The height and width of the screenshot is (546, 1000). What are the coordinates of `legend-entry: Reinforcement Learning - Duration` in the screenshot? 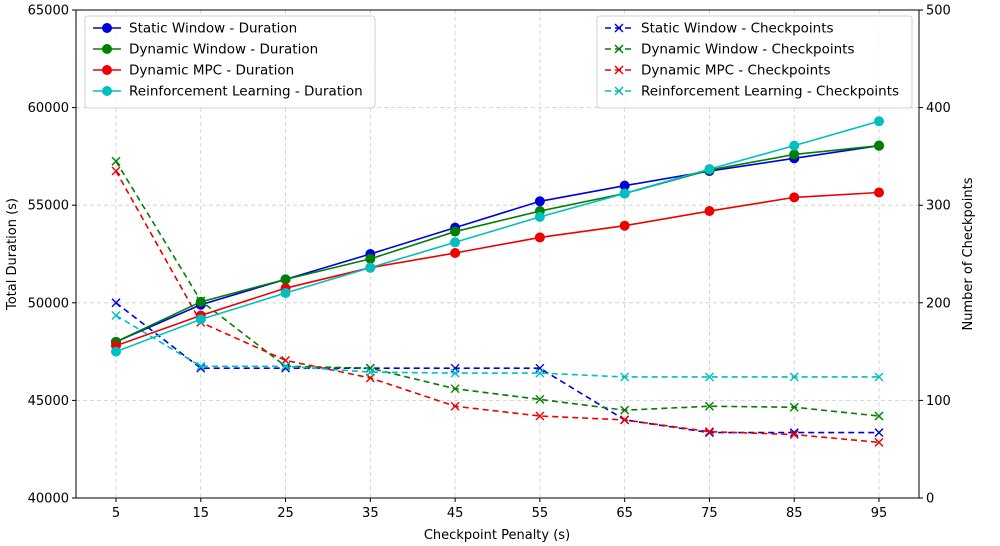 It's located at (228, 92).